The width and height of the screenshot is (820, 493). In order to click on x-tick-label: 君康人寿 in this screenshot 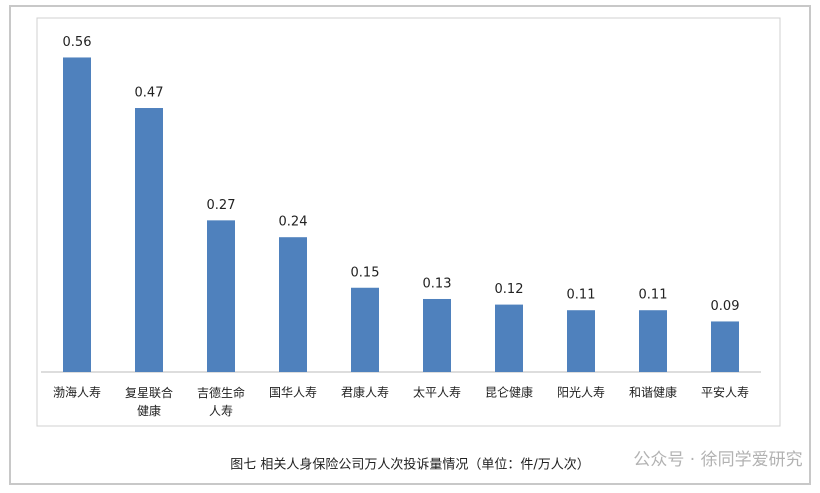, I will do `click(365, 392)`.